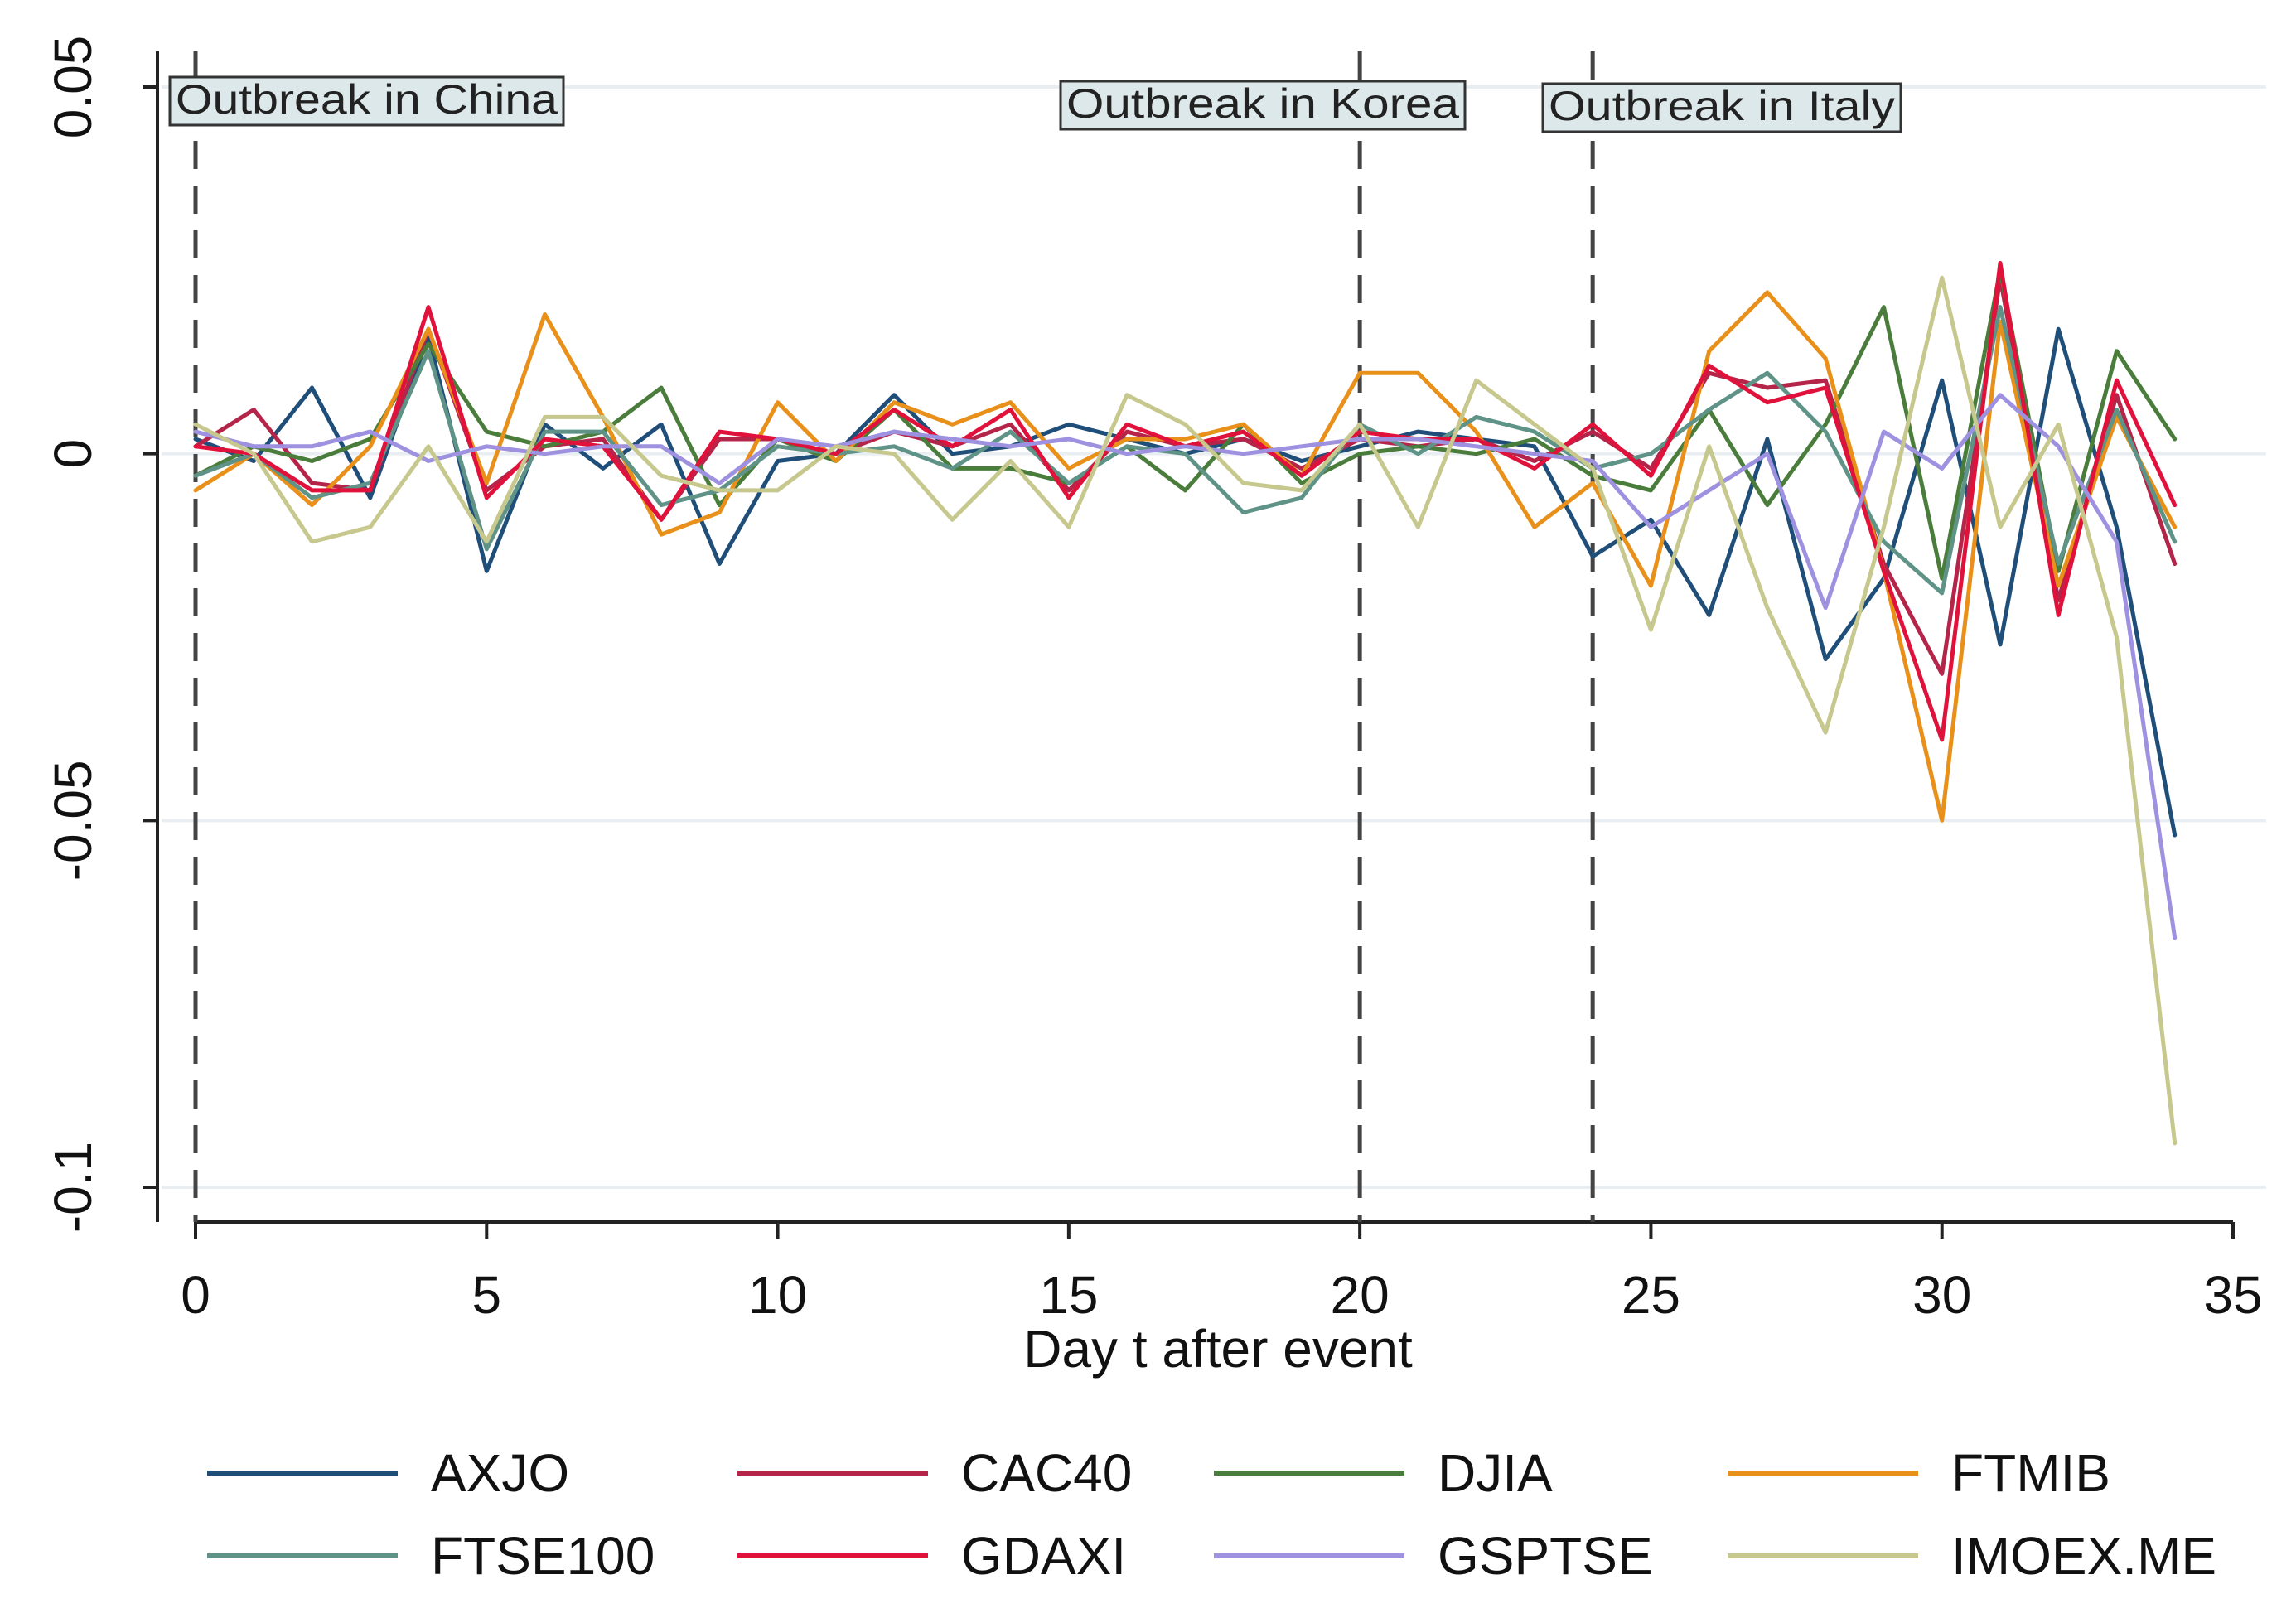 Image resolution: width=2296 pixels, height=1623 pixels. What do you see at coordinates (2083, 1556) in the screenshot?
I see `legend-label: IMOEX.ME` at bounding box center [2083, 1556].